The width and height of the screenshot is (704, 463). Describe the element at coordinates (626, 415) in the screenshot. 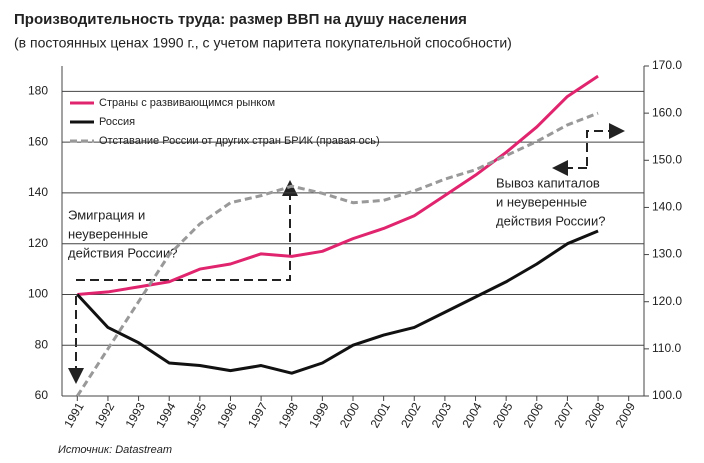

I see `x-tick-label: 2009` at that location.